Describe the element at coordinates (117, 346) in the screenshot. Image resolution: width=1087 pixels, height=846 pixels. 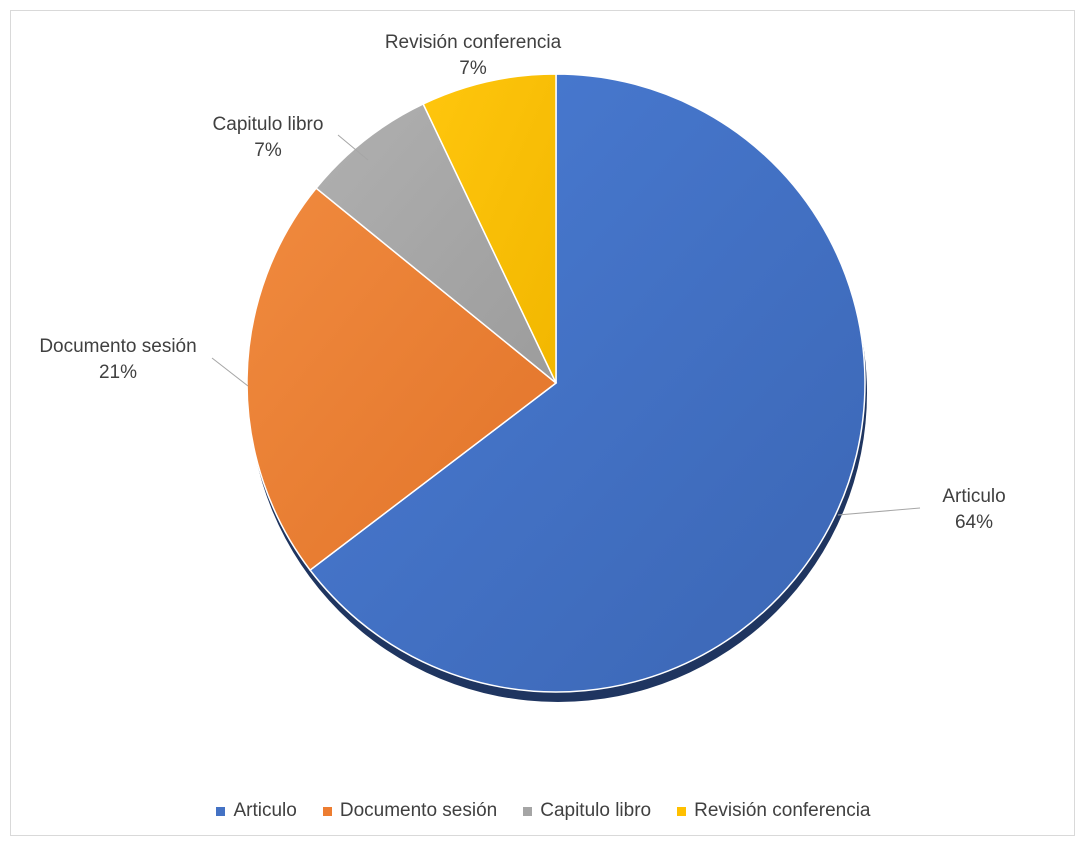
I see `data-label-category-documento-sesion: Documento sesión` at that location.